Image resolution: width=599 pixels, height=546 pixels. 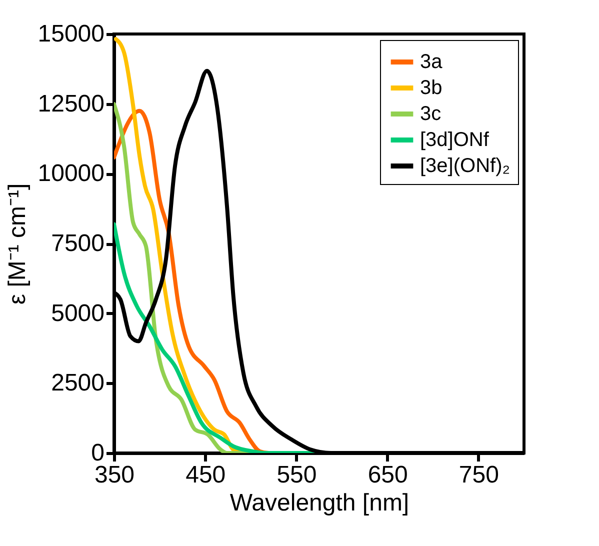 What do you see at coordinates (465, 166) in the screenshot?
I see `legend-label: [3e](ONf)₂` at bounding box center [465, 166].